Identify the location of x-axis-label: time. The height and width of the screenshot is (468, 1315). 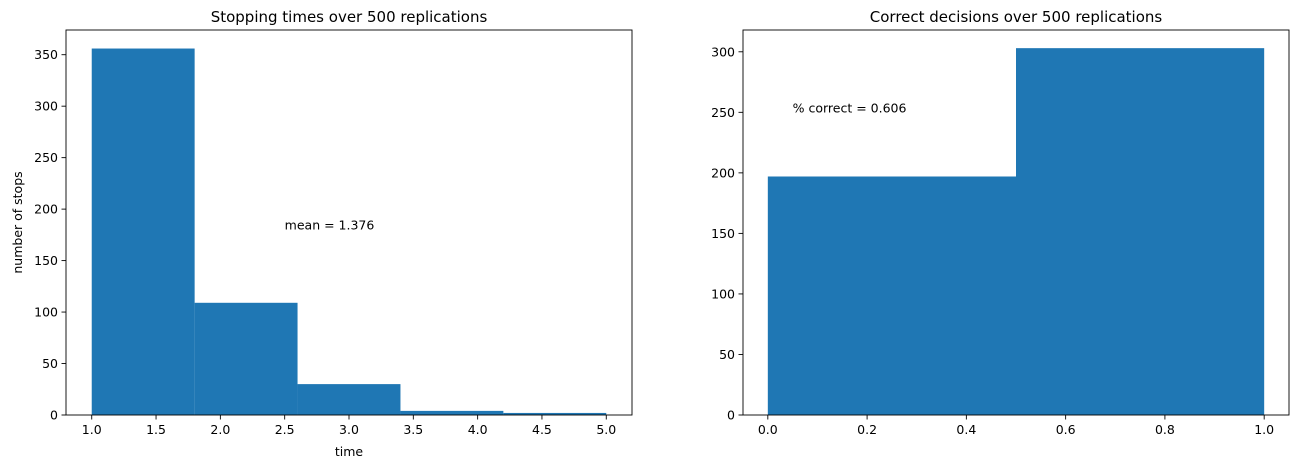
(349, 451).